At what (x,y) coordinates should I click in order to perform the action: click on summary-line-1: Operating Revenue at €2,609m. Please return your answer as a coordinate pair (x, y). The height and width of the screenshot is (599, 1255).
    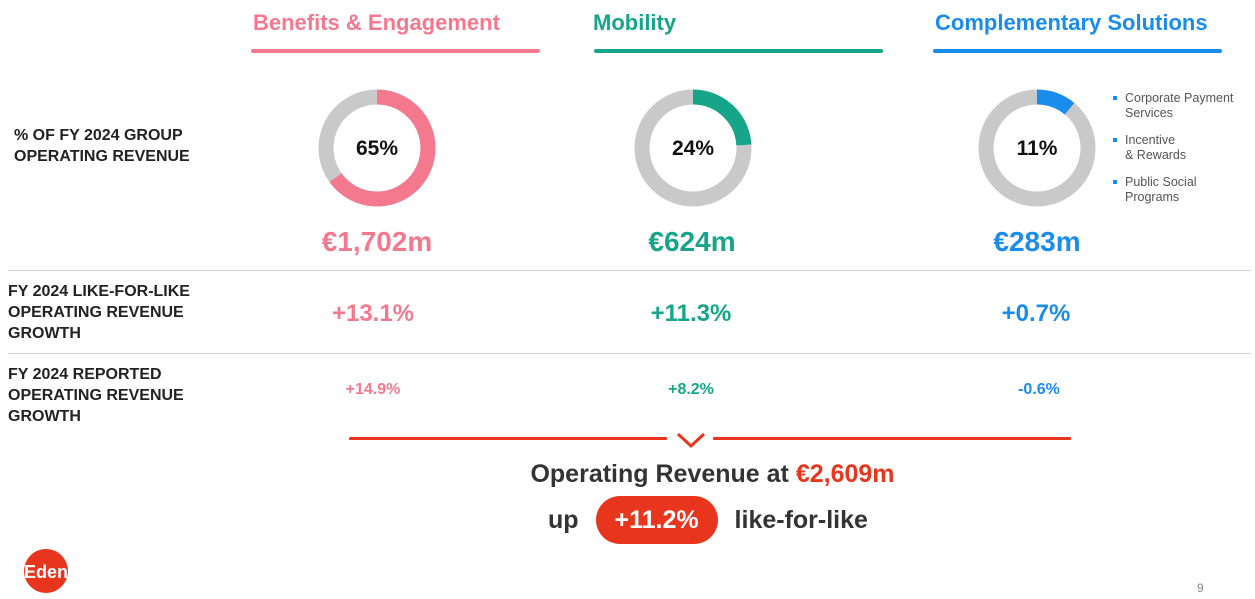
    Looking at the image, I should click on (627, 474).